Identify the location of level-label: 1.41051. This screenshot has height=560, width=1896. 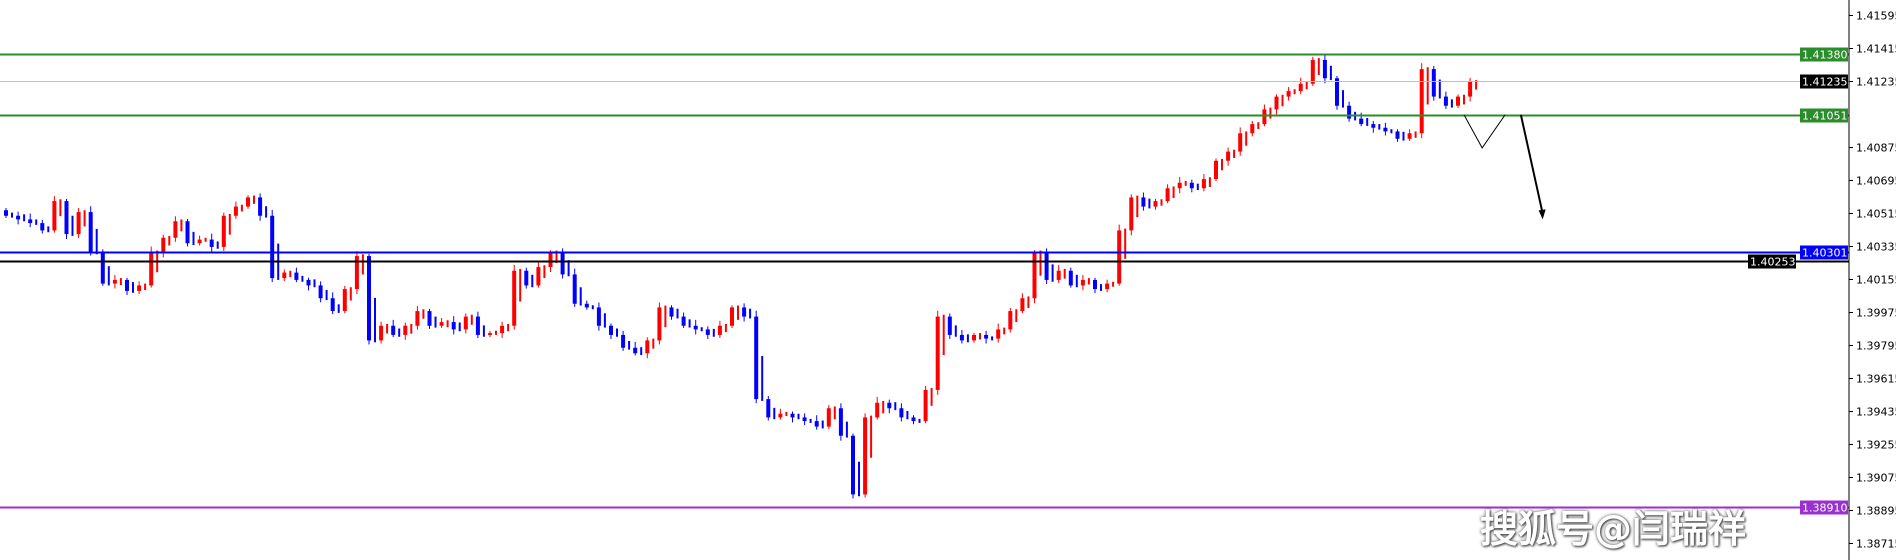
(1825, 116).